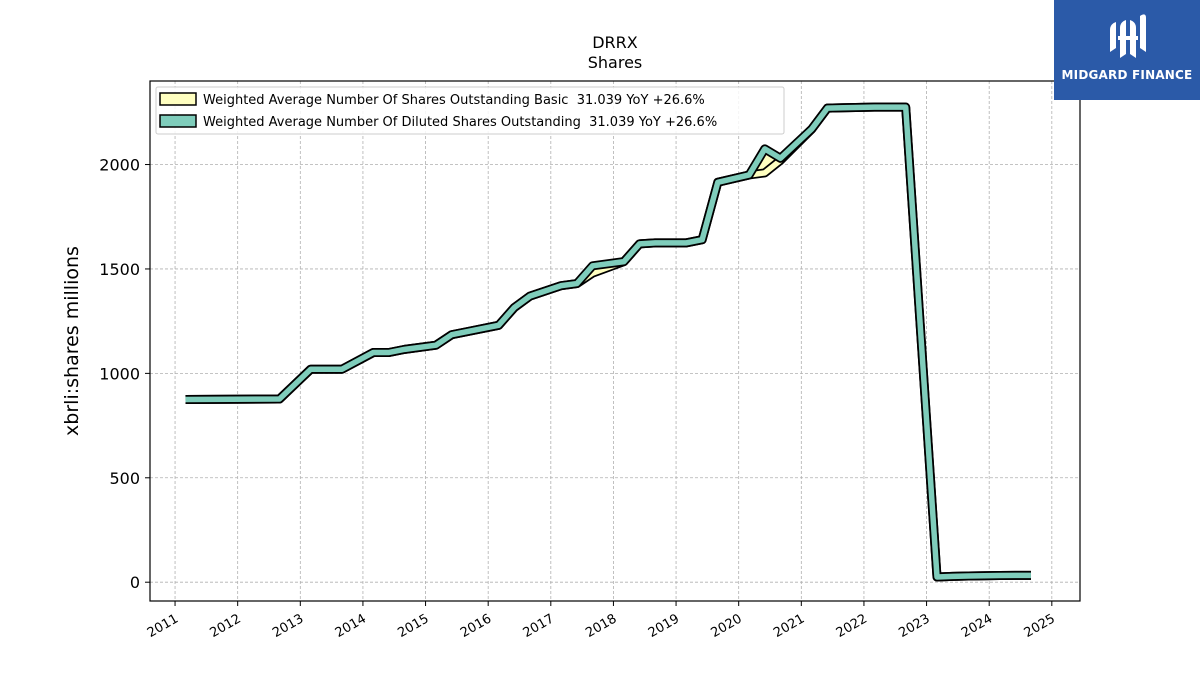  Describe the element at coordinates (914, 626) in the screenshot. I see `x-tick-label: 2023` at that location.